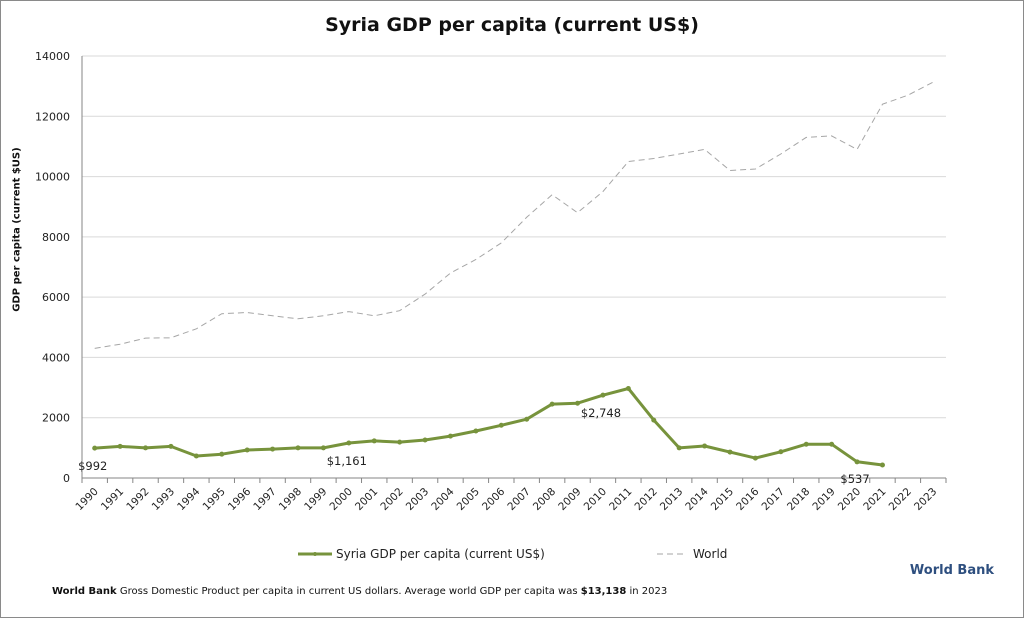 This screenshot has height=618, width=1024. I want to click on x-tick-label: 2020, so click(849, 499).